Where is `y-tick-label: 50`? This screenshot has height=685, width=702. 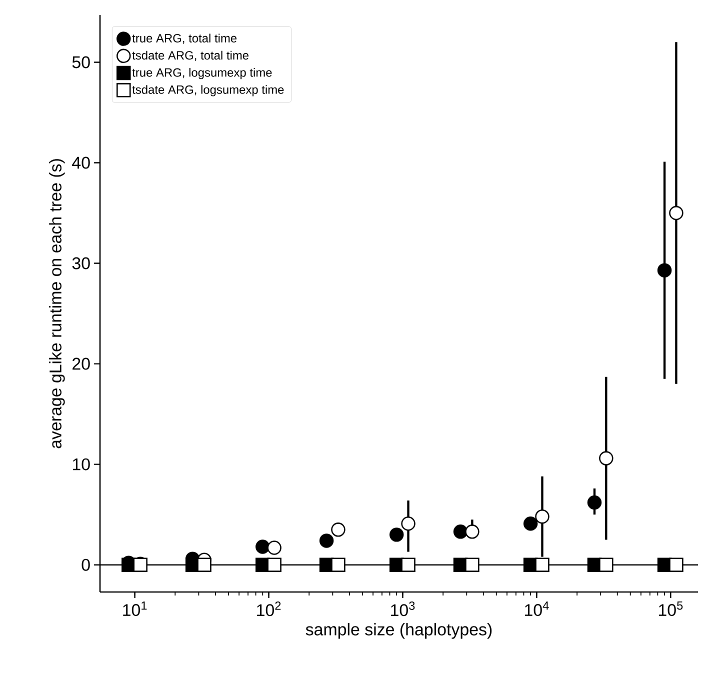 y-tick-label: 50 is located at coordinates (81, 62).